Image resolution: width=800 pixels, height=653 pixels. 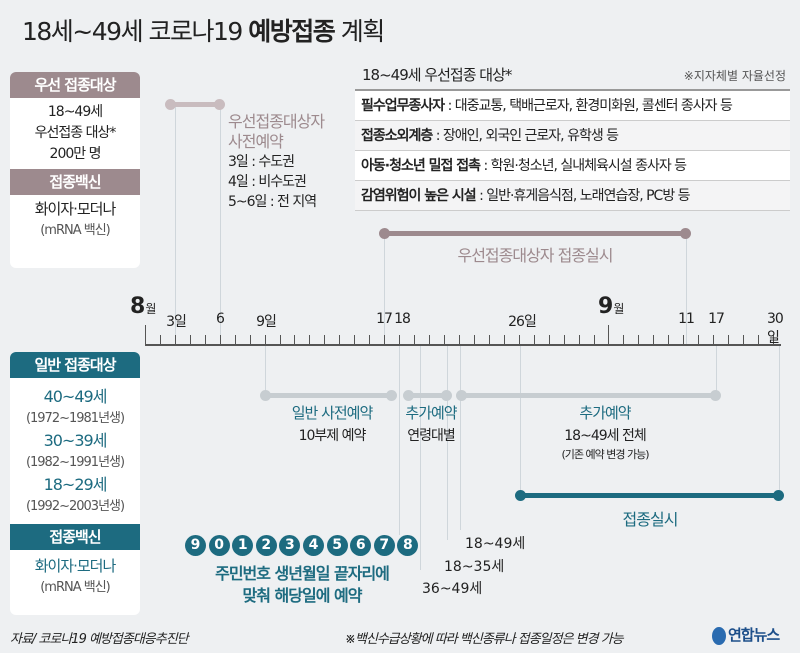 What do you see at coordinates (572, 136) in the screenshot?
I see `table-row: 접종소외계층 : 장애인, 외국인 근로자, 유학생 등` at bounding box center [572, 136].